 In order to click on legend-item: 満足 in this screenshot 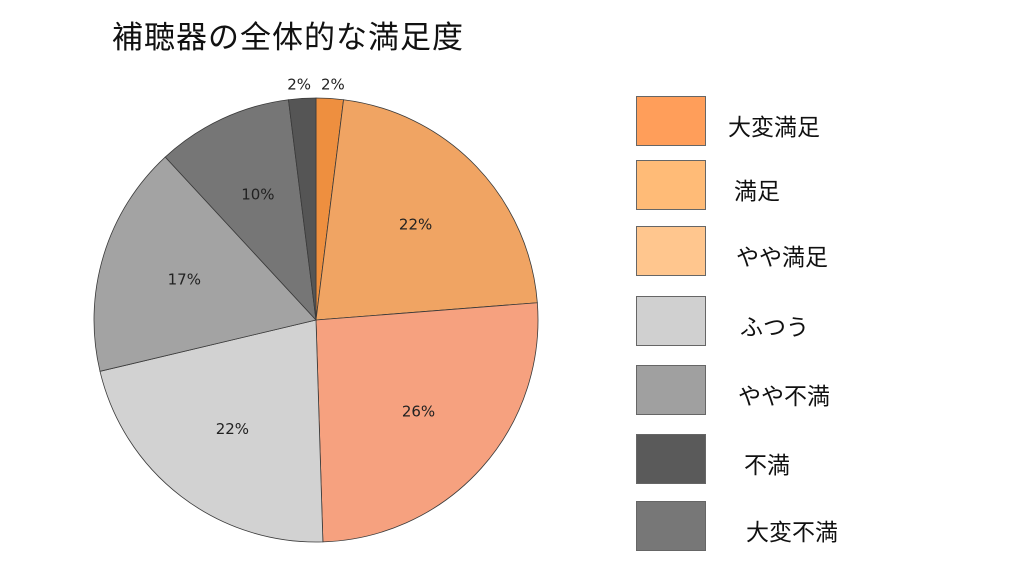, I will do `click(826, 186)`.